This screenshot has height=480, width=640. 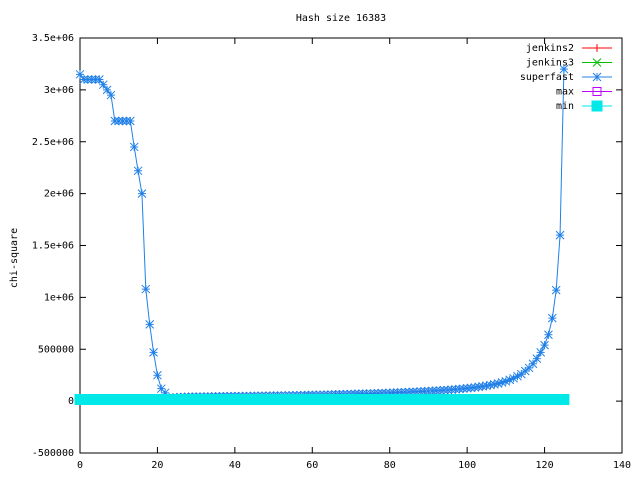 I want to click on y-tick-label: -500000, so click(x=53, y=453).